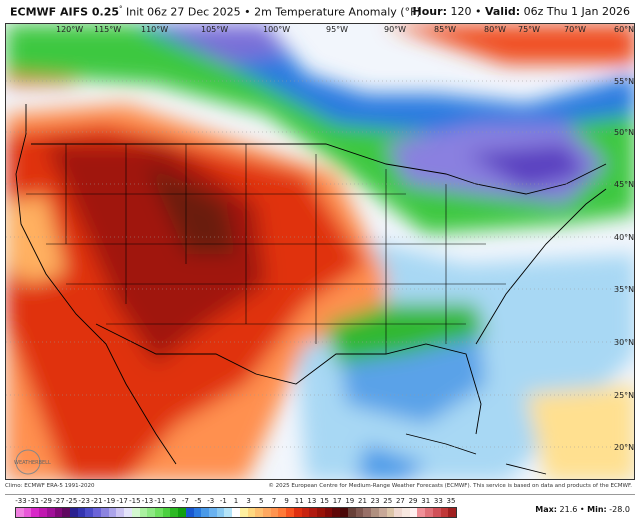  What do you see at coordinates (299, 501) in the screenshot?
I see `colorbar-label: 11` at bounding box center [299, 501].